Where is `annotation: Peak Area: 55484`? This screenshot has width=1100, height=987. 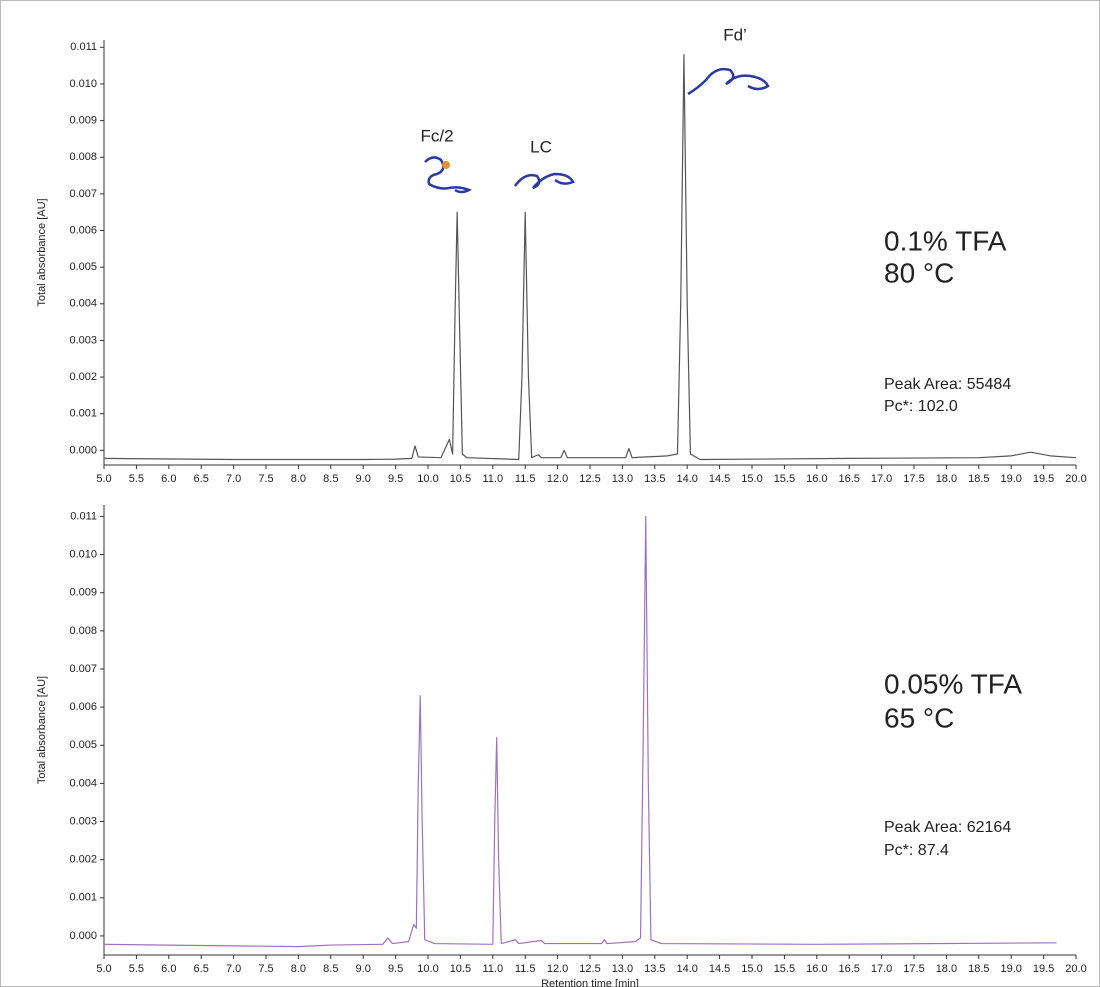
annotation: Peak Area: 55484 is located at coordinates (947, 384).